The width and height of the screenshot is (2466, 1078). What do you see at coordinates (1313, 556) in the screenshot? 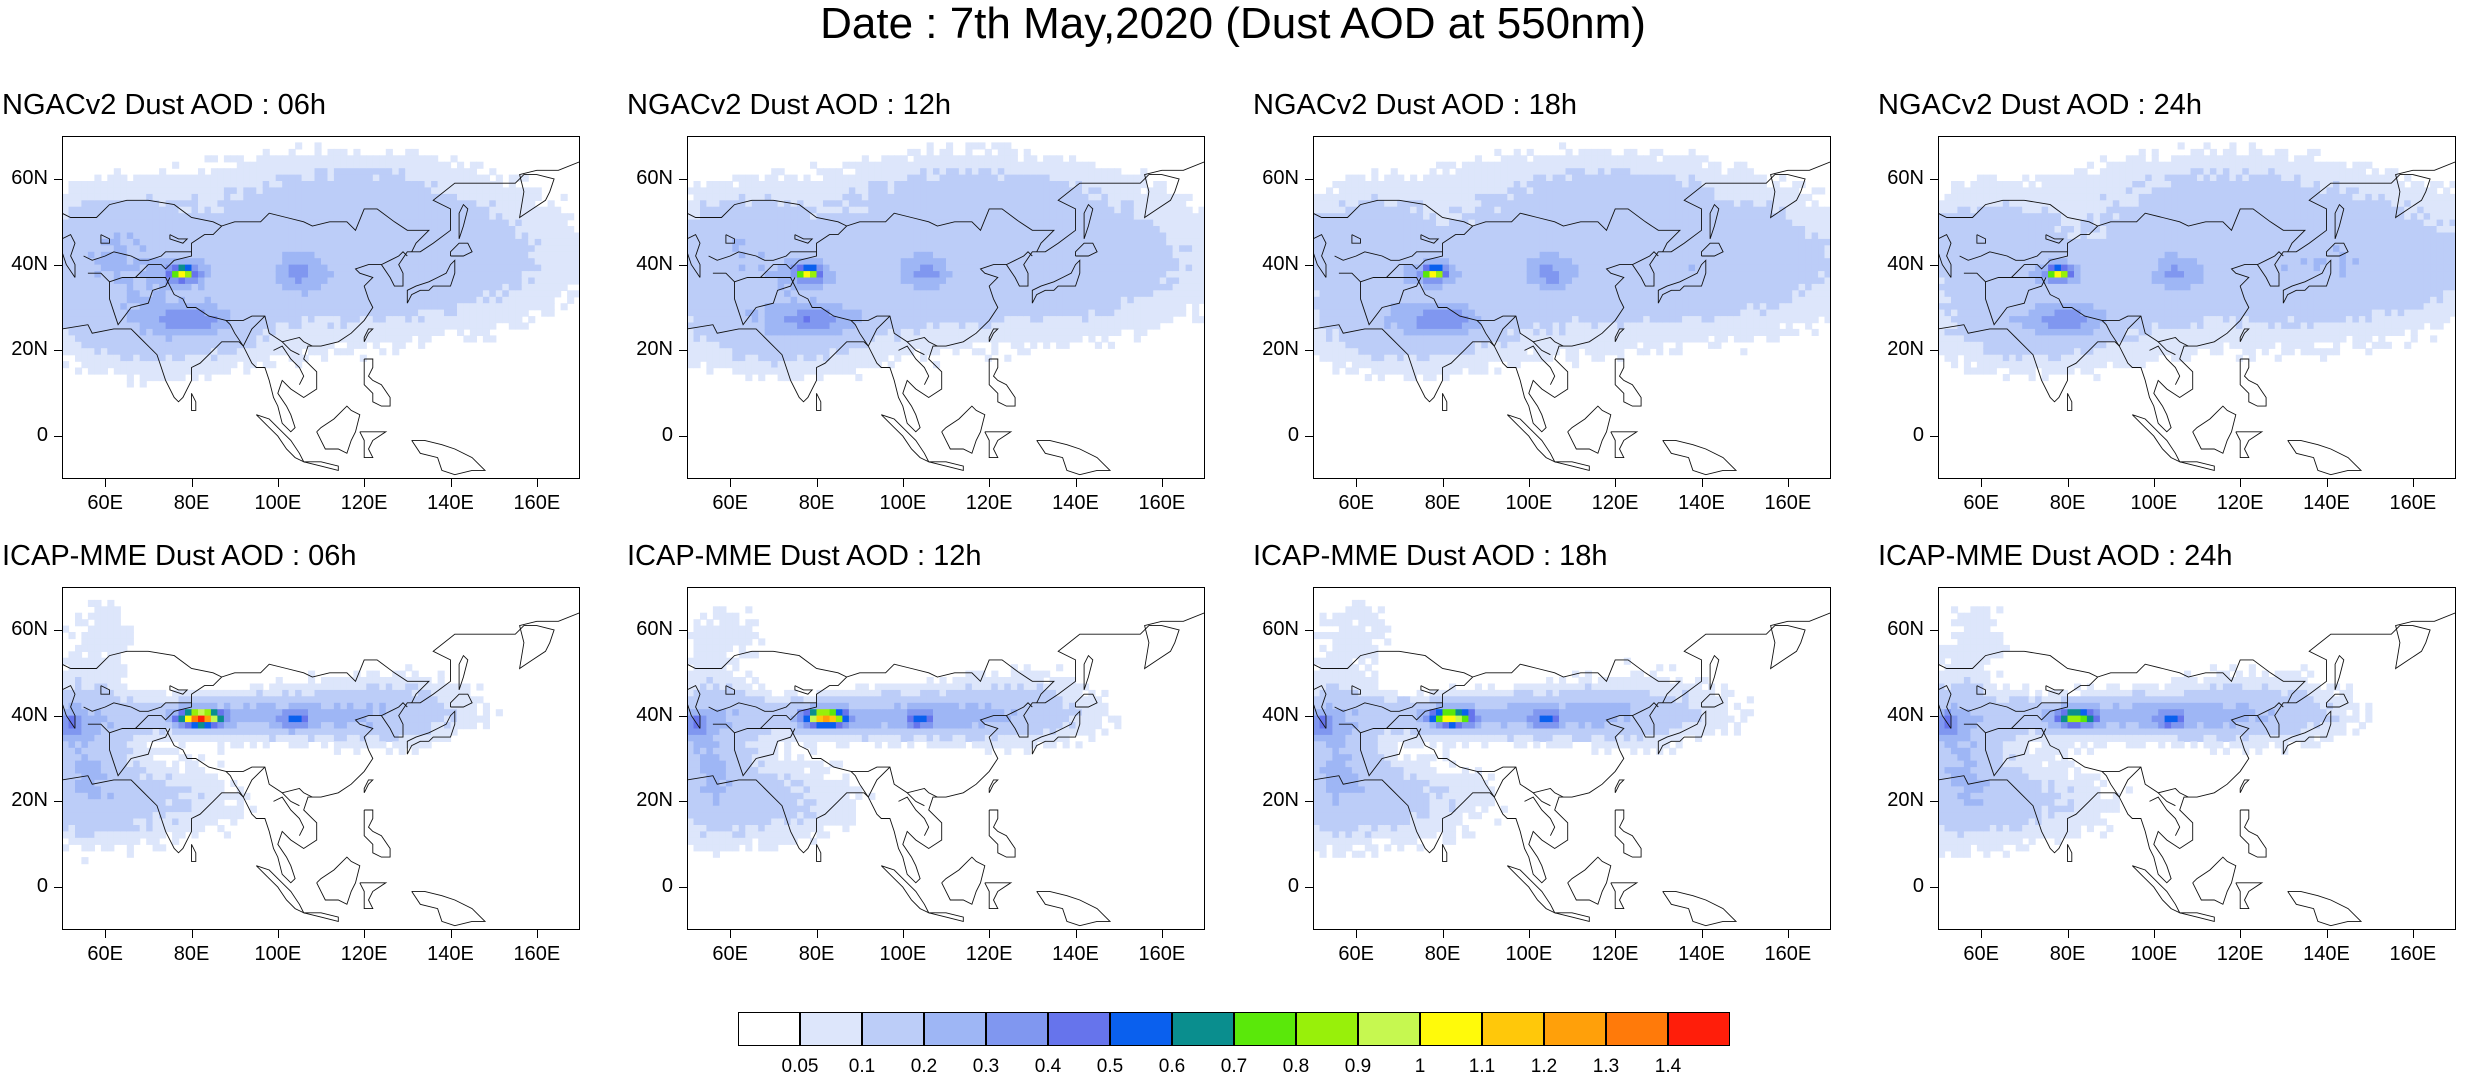
I see `panel-title: ICAP-MME Dust AOD : 18h` at bounding box center [1313, 556].